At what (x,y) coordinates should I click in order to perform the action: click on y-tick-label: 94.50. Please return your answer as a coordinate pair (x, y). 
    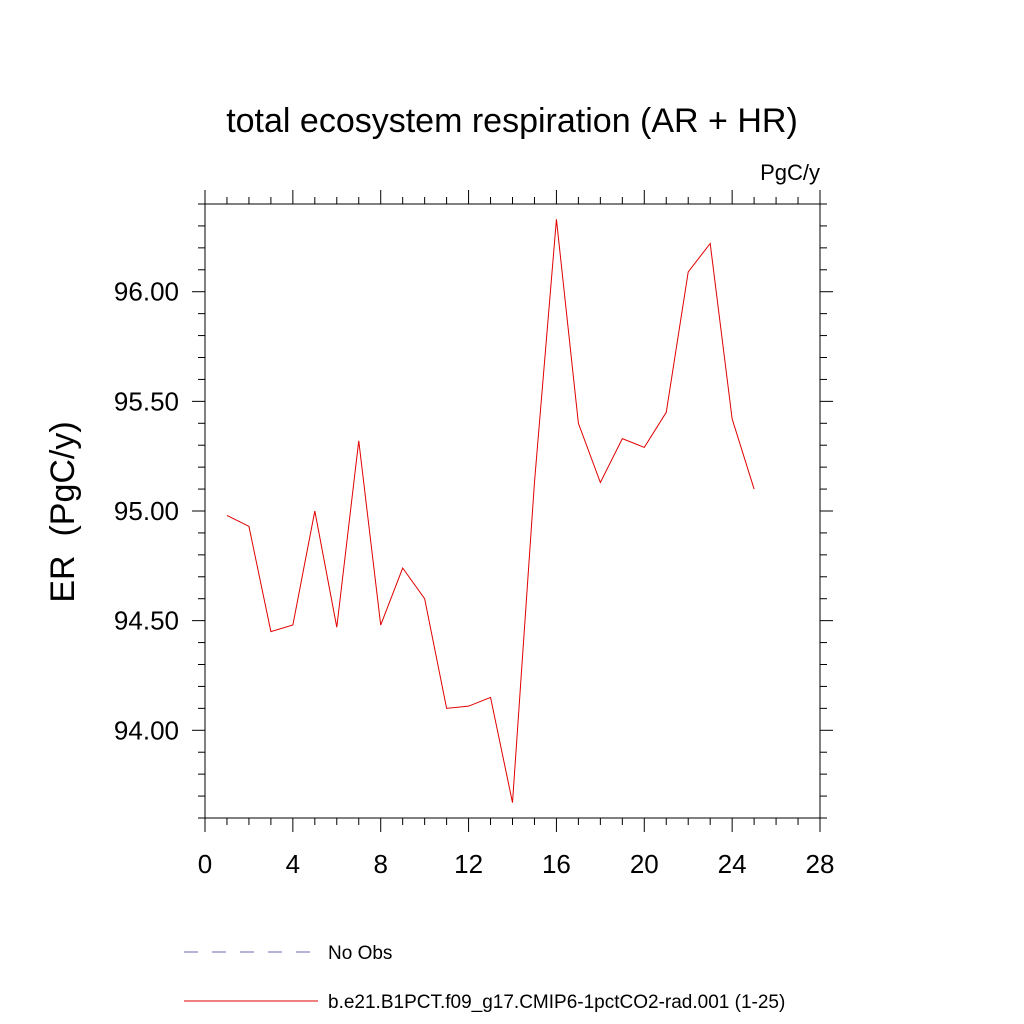
    Looking at the image, I should click on (146, 621).